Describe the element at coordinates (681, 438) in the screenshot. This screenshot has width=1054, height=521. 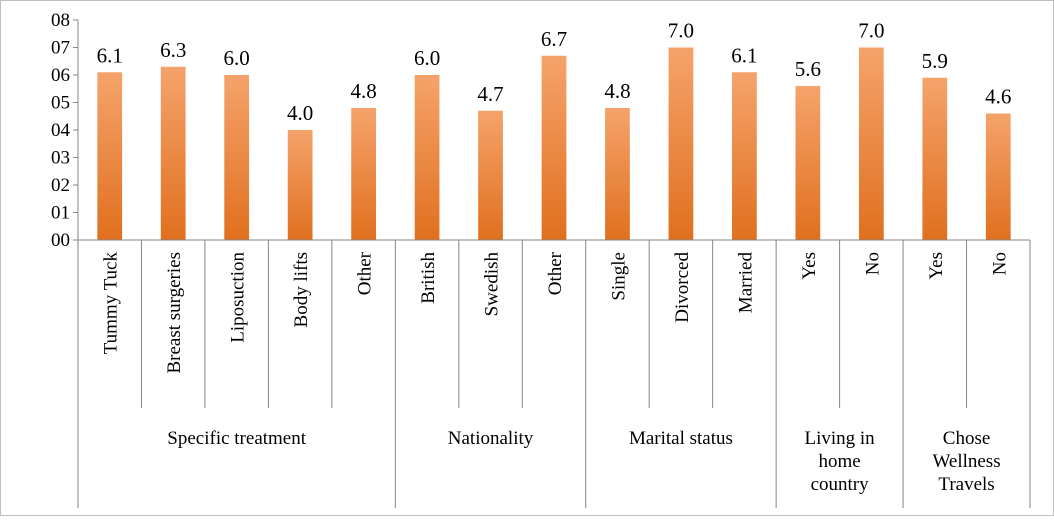
I see `group-label: Marital status` at that location.